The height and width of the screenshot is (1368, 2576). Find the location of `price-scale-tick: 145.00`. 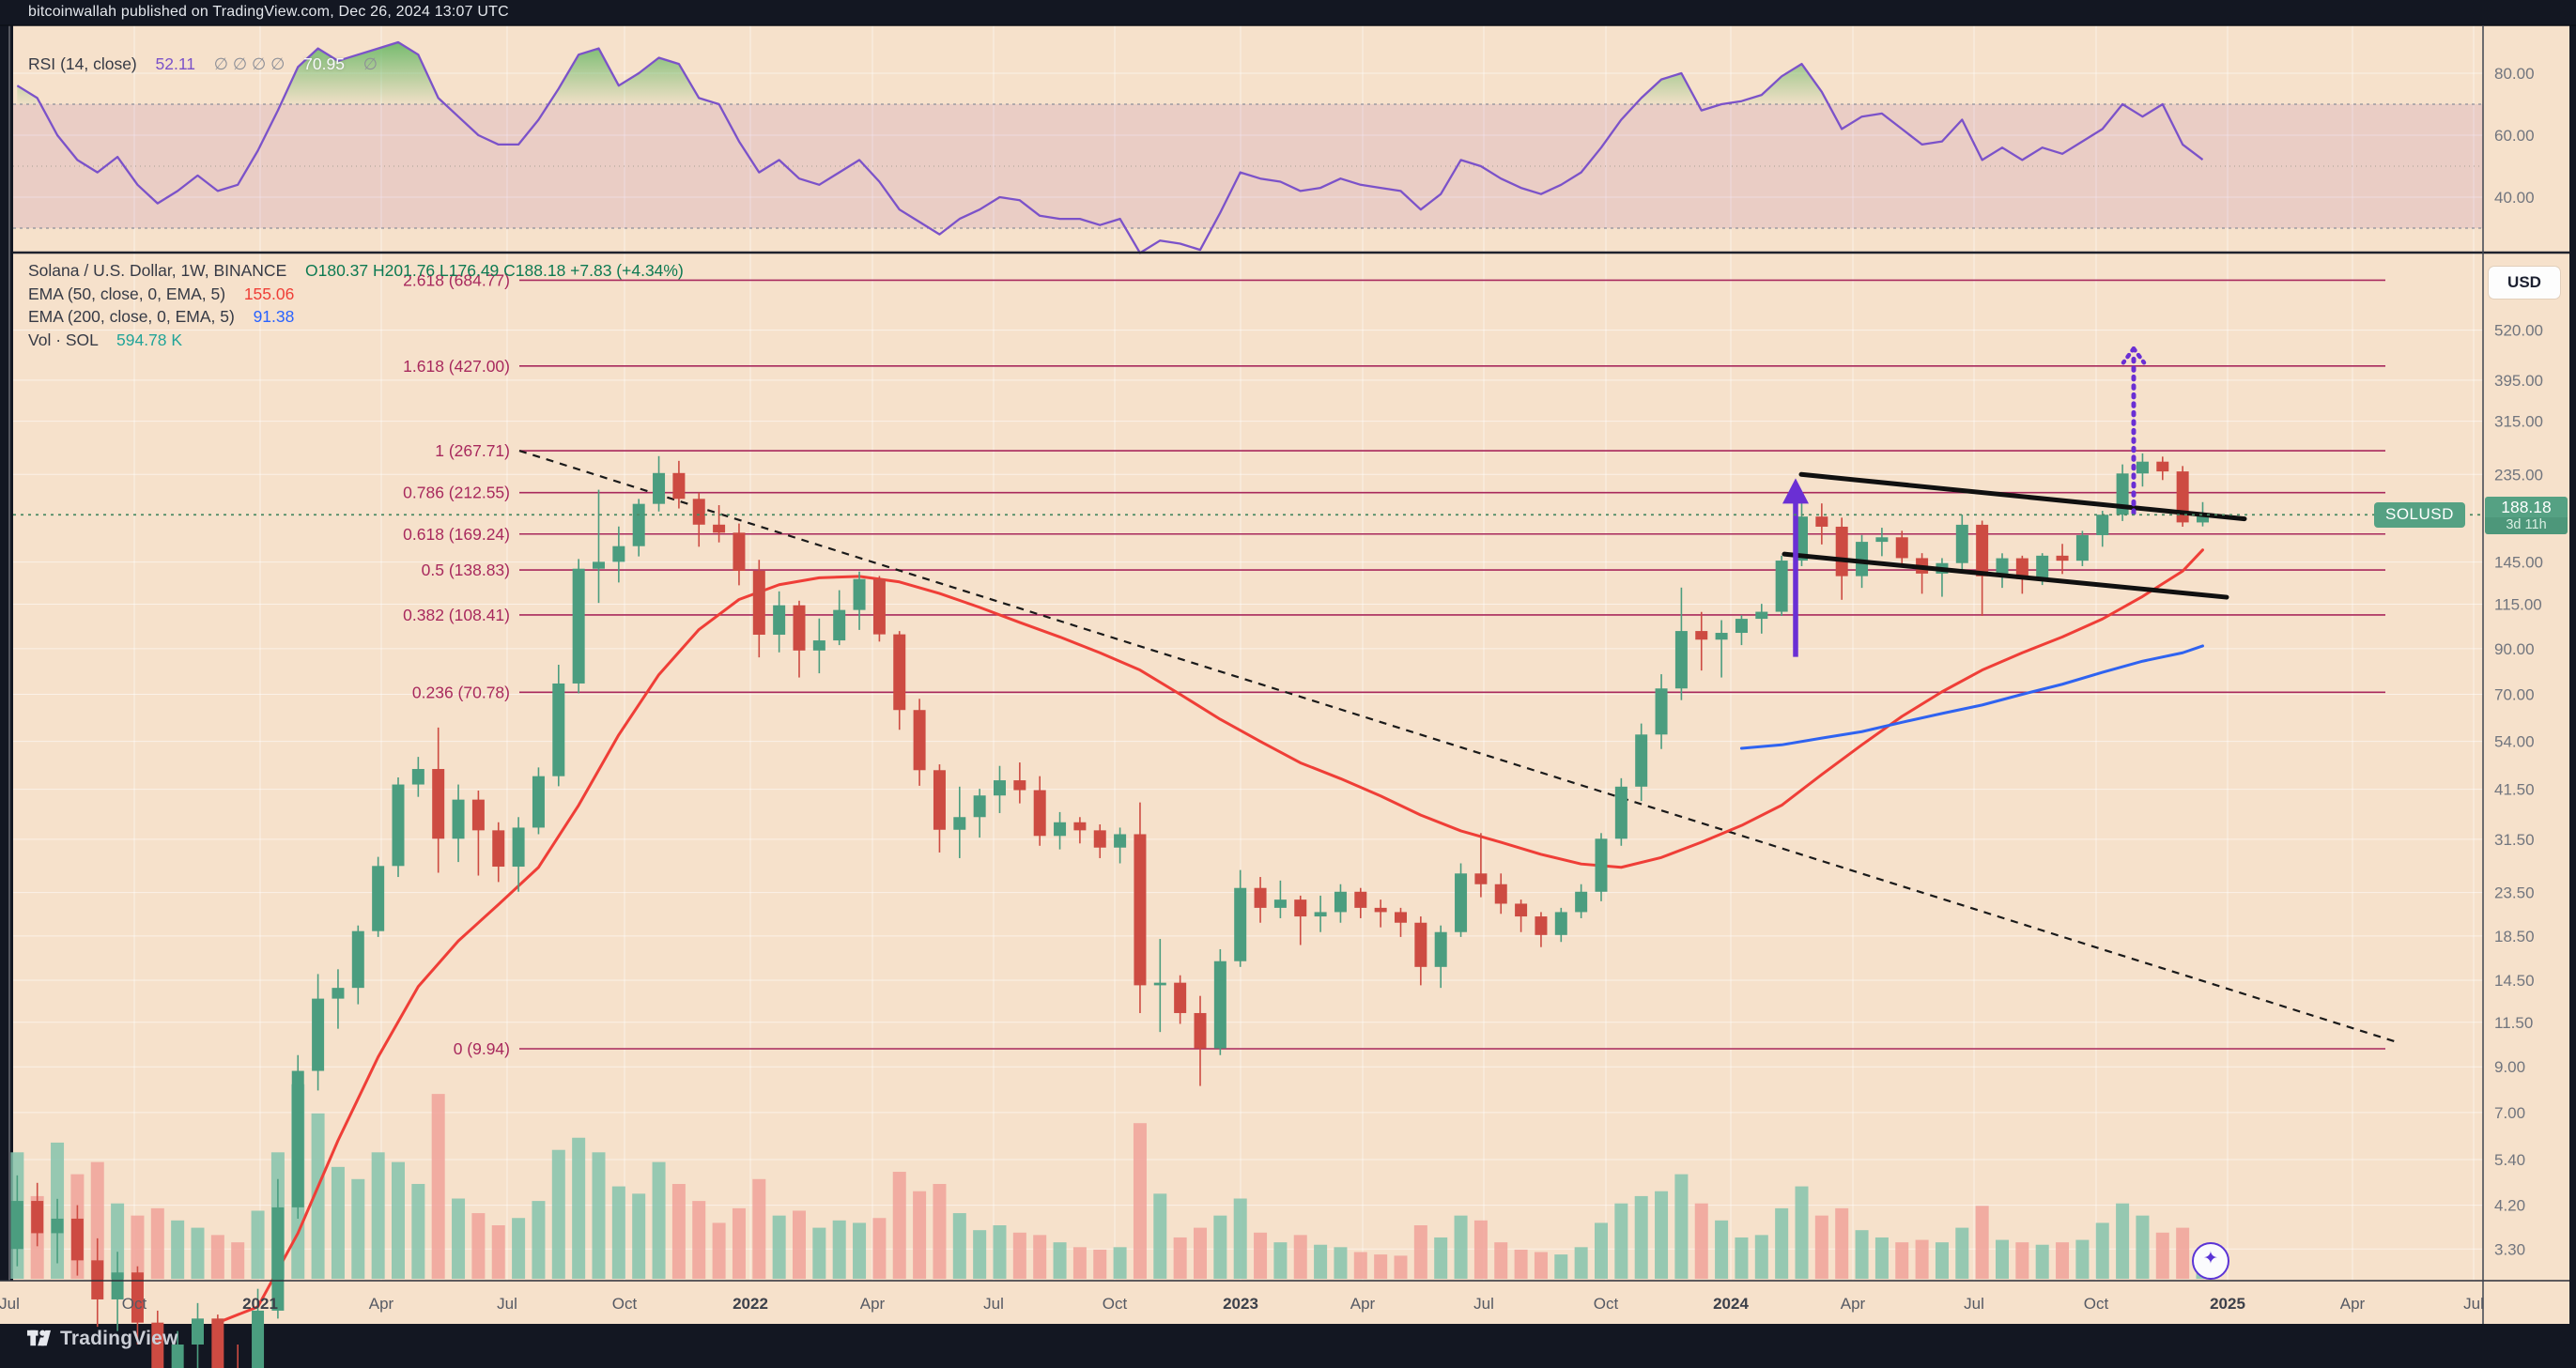

price-scale-tick: 145.00 is located at coordinates (2518, 563).